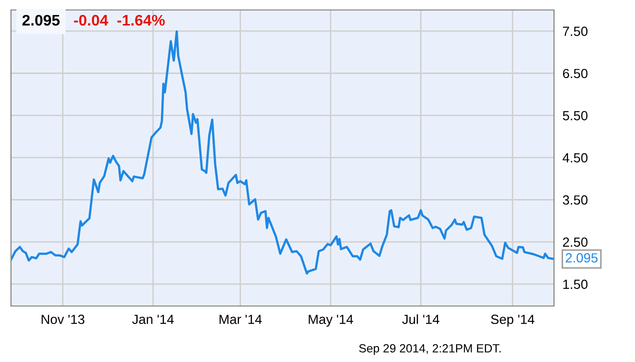  I want to click on y-tick-label: 4.50, so click(575, 157).